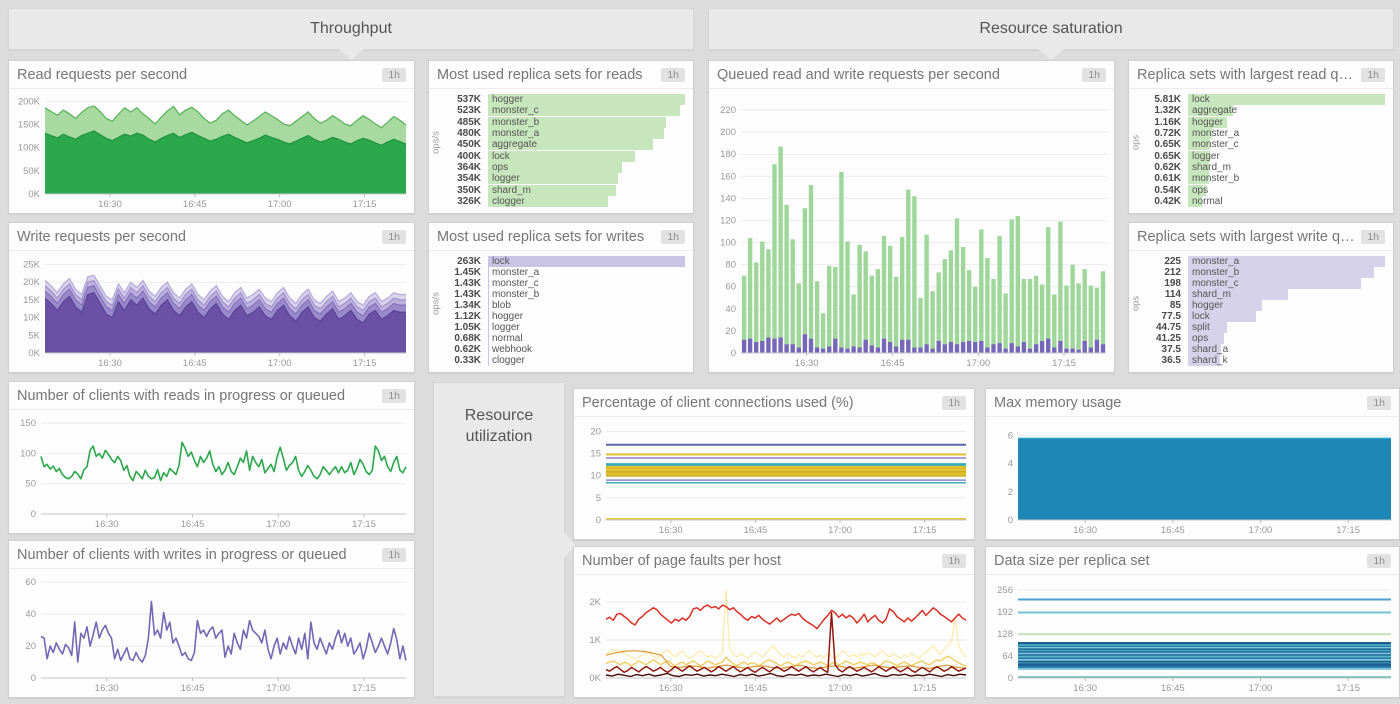 The width and height of the screenshot is (1400, 704). Describe the element at coordinates (193, 524) in the screenshot. I see `svg-text: 16:45` at that location.